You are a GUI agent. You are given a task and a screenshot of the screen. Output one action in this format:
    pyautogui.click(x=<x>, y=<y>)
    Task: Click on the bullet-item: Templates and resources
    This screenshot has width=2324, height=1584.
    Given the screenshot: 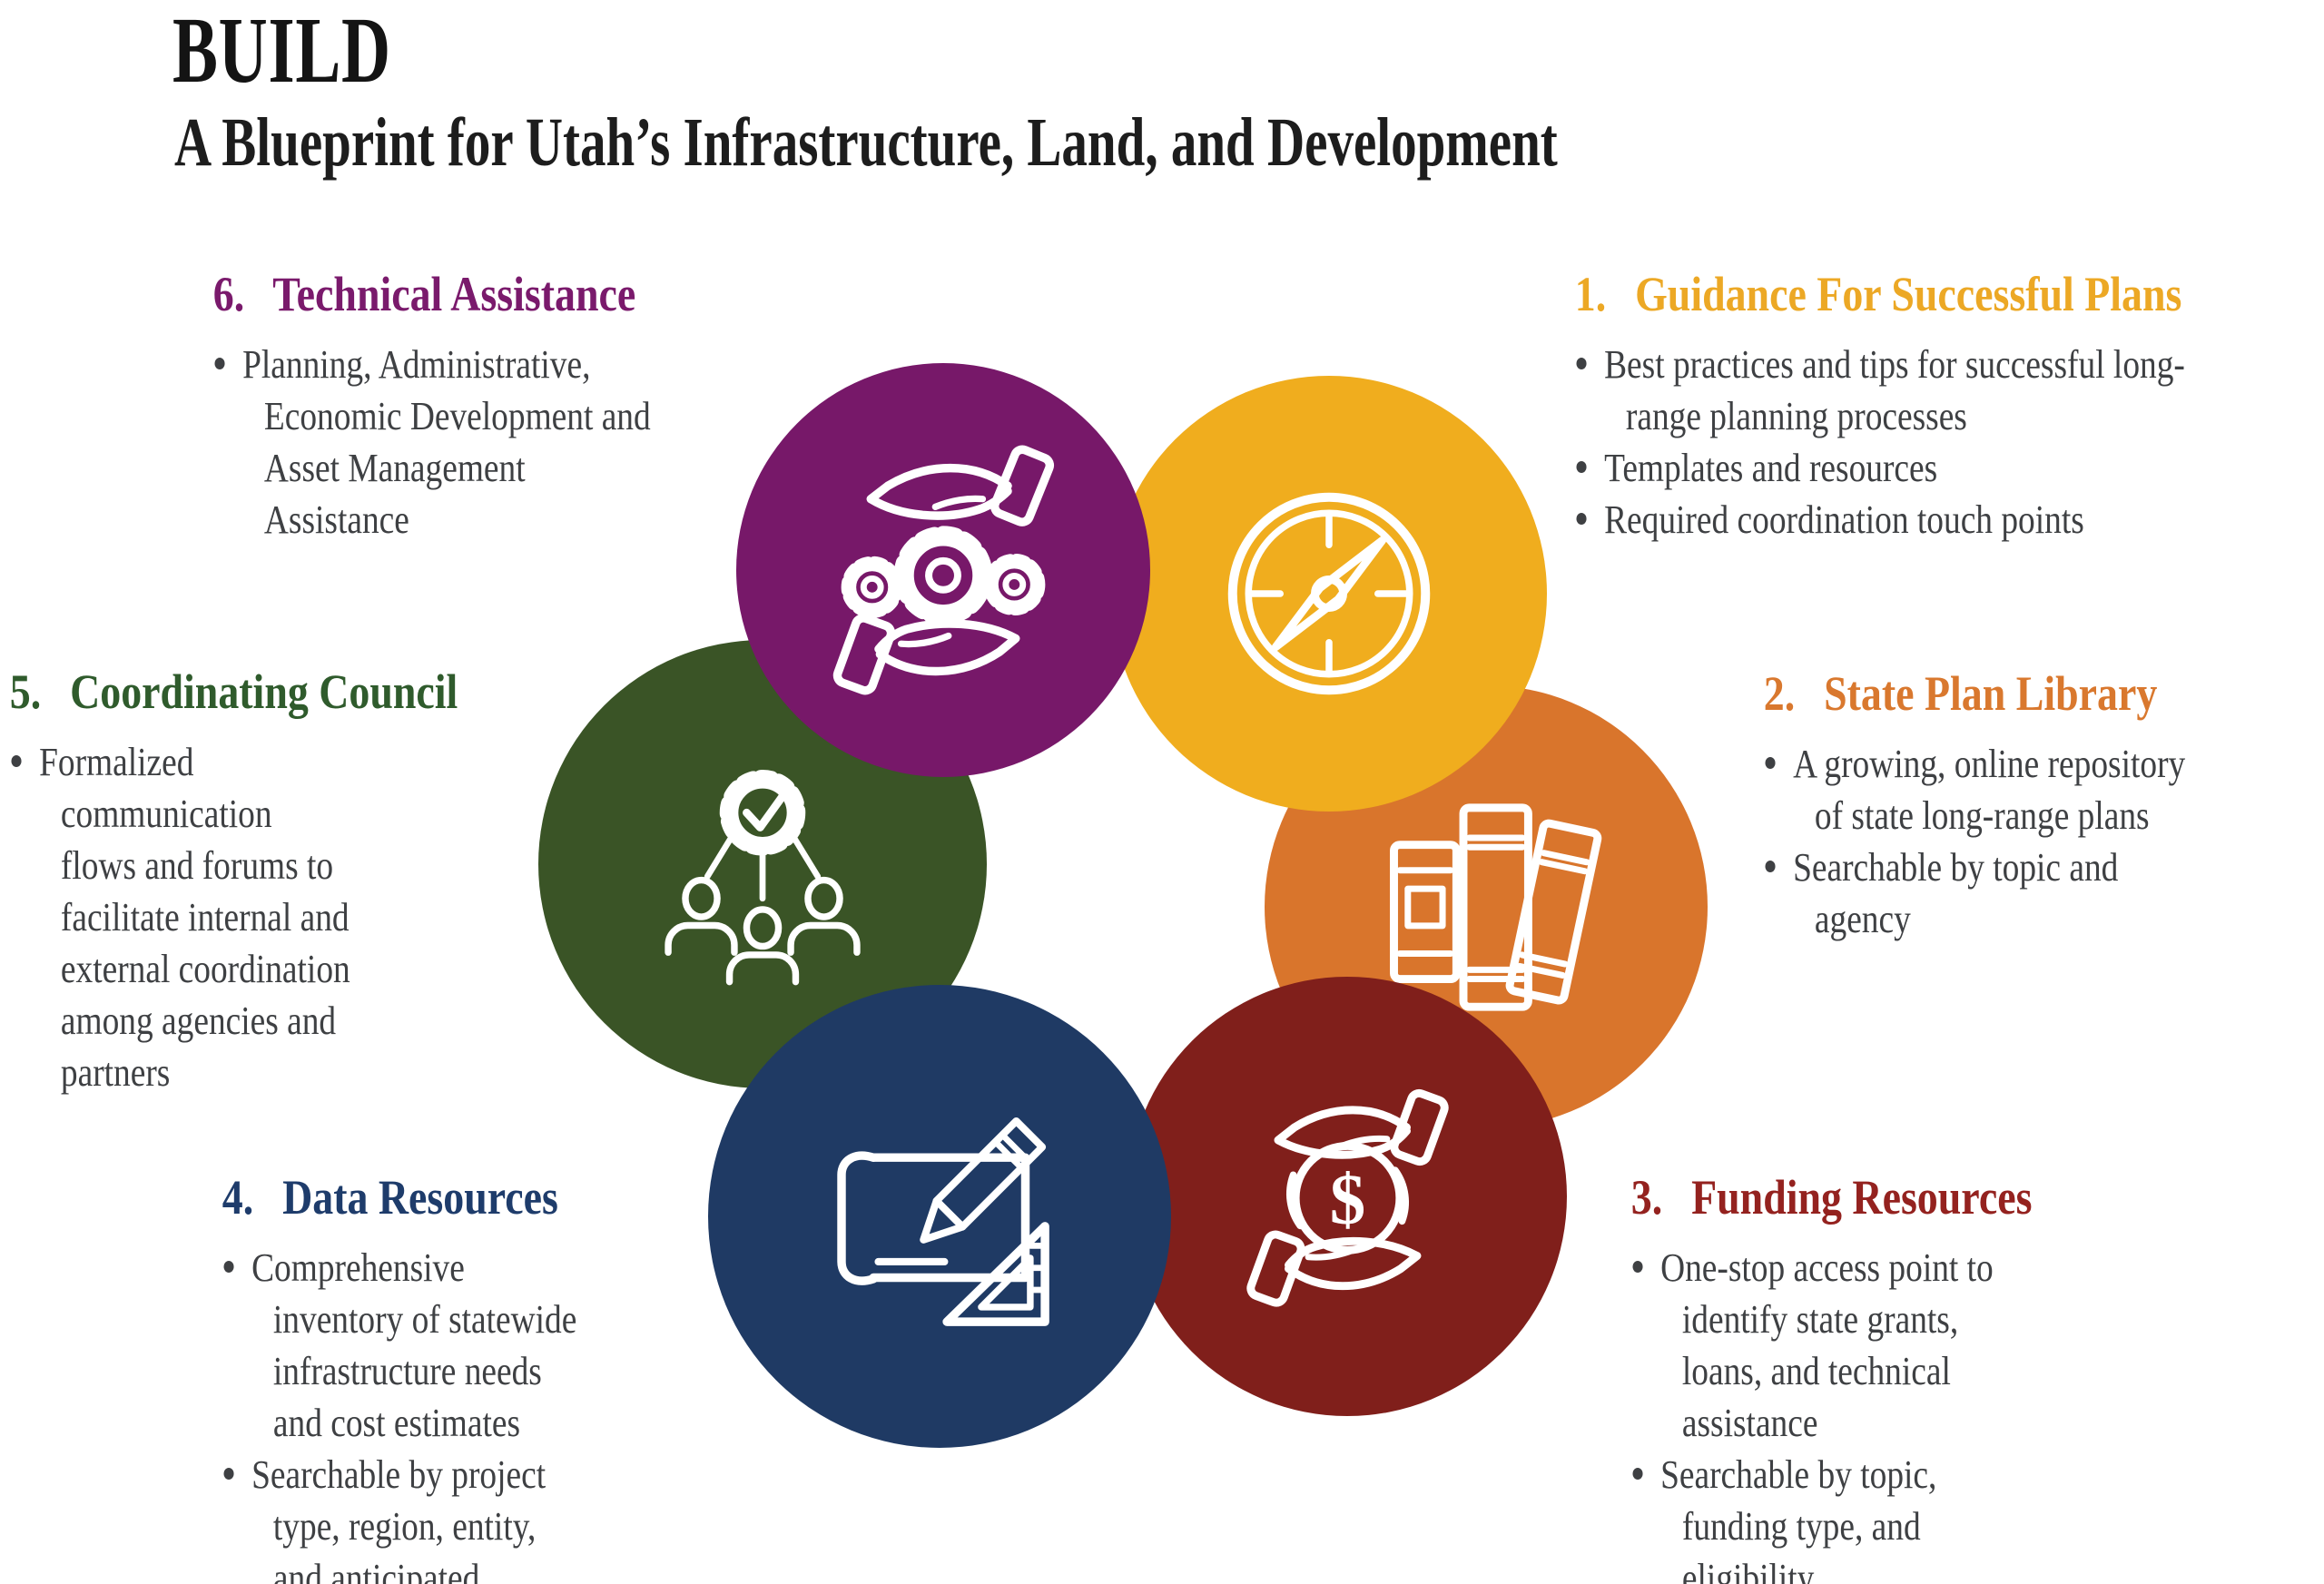 What is the action you would take?
    pyautogui.click(x=1886, y=468)
    